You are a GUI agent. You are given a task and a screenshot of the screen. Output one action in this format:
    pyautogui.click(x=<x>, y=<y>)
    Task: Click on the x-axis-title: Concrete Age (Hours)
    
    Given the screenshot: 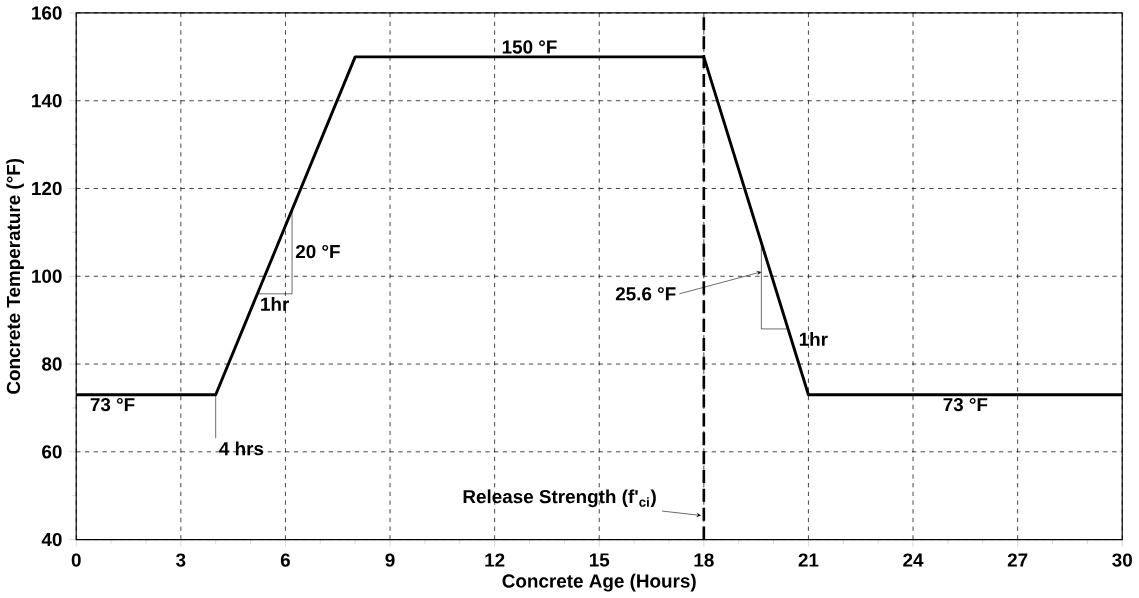 What is the action you would take?
    pyautogui.click(x=599, y=582)
    